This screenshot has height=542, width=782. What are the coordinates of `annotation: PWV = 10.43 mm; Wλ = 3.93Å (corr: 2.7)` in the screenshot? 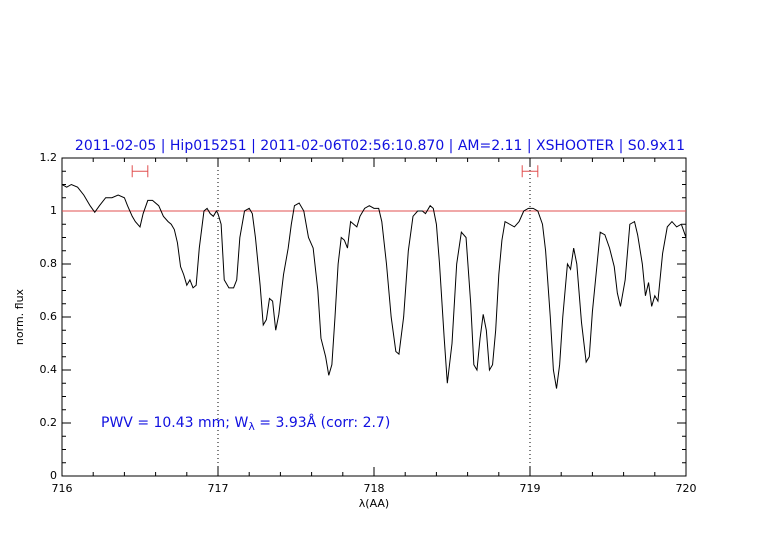 It's located at (245, 423).